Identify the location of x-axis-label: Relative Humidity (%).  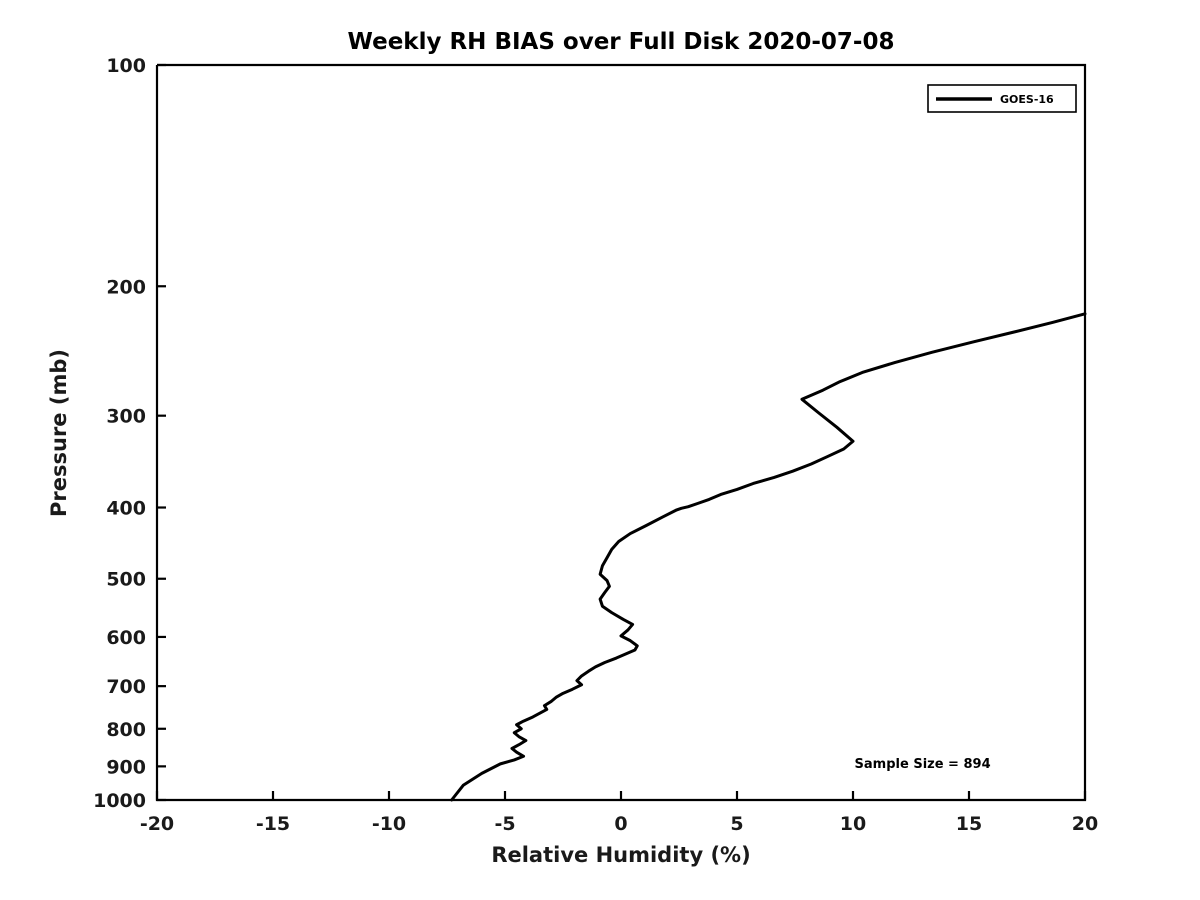
(620, 855).